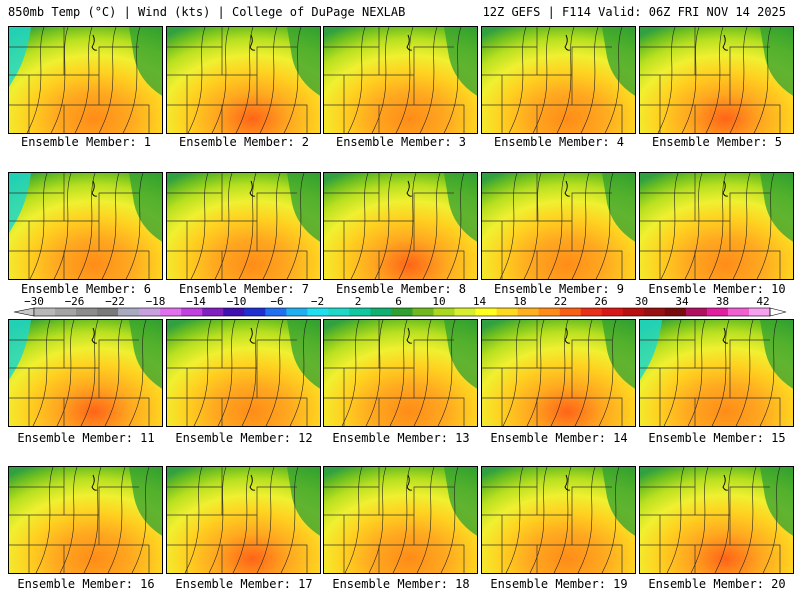  I want to click on colorbar-tick-label: −26, so click(75, 301).